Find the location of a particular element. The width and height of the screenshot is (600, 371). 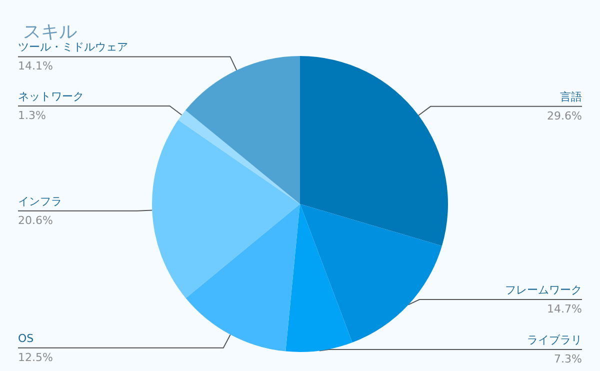

data-label: 20.6% is located at coordinates (35, 220).